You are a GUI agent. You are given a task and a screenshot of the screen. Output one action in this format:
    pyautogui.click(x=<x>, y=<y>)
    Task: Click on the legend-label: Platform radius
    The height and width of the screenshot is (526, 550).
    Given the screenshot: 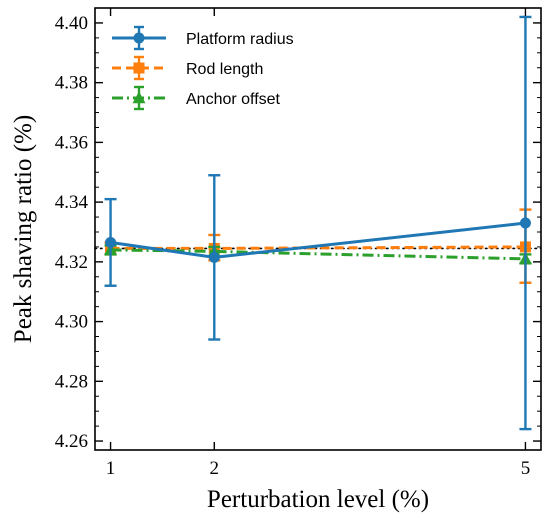 What is the action you would take?
    pyautogui.click(x=240, y=39)
    